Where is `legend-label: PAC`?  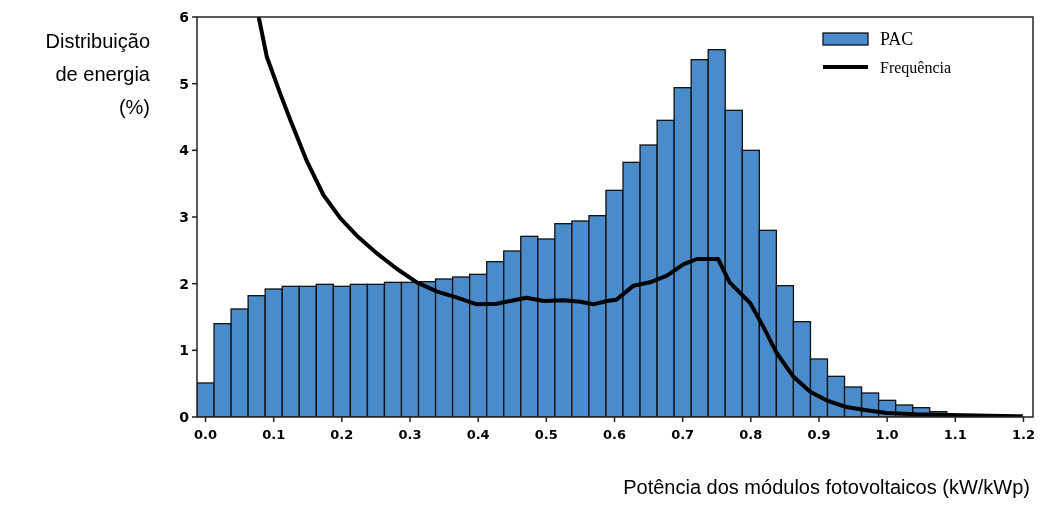
legend-label: PAC is located at coordinates (897, 39).